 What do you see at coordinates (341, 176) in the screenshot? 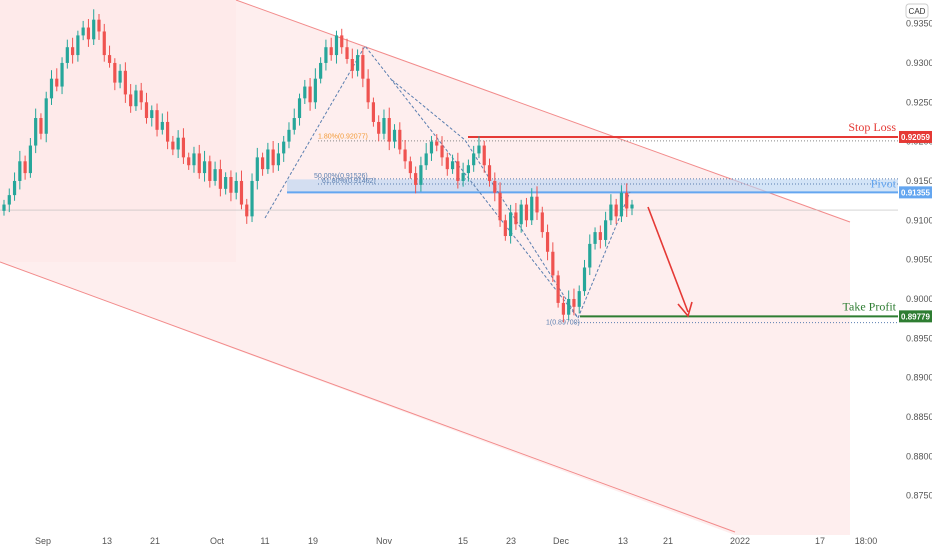
I see `fib-label: 50.00%(0.91526)` at bounding box center [341, 176].